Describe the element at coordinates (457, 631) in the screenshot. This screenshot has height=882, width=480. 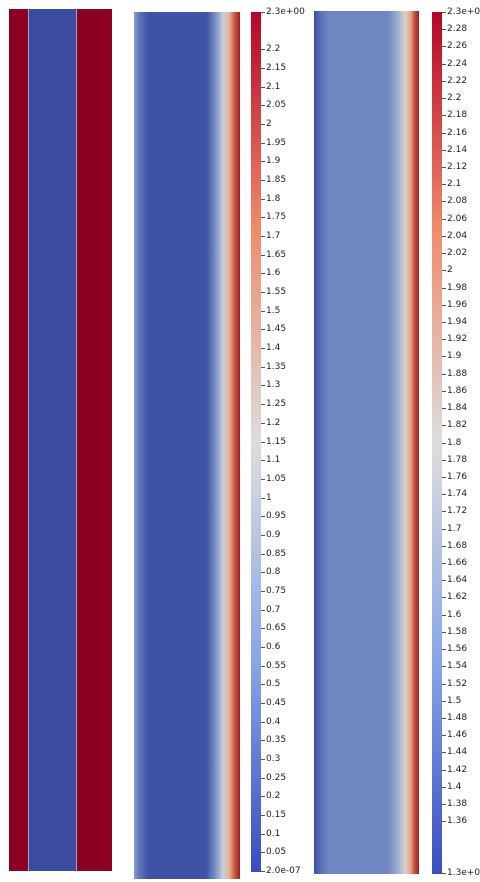
I see `colorbar-narrow-range-tick-label: 1.58` at that location.